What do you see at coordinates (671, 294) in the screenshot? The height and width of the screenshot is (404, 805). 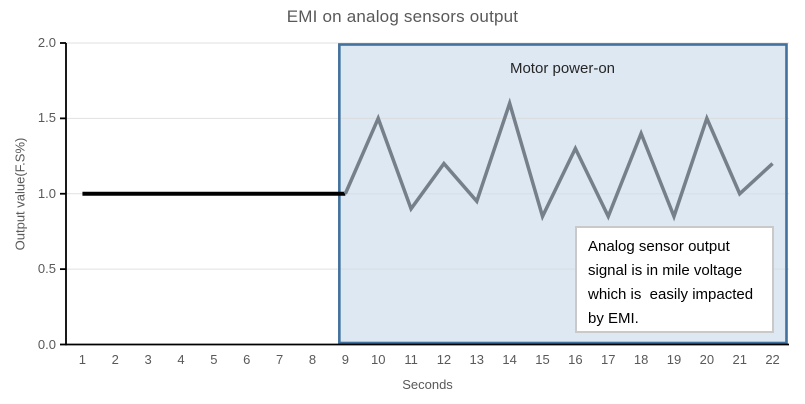 I see `annotation-line: which is easily impacted` at bounding box center [671, 294].